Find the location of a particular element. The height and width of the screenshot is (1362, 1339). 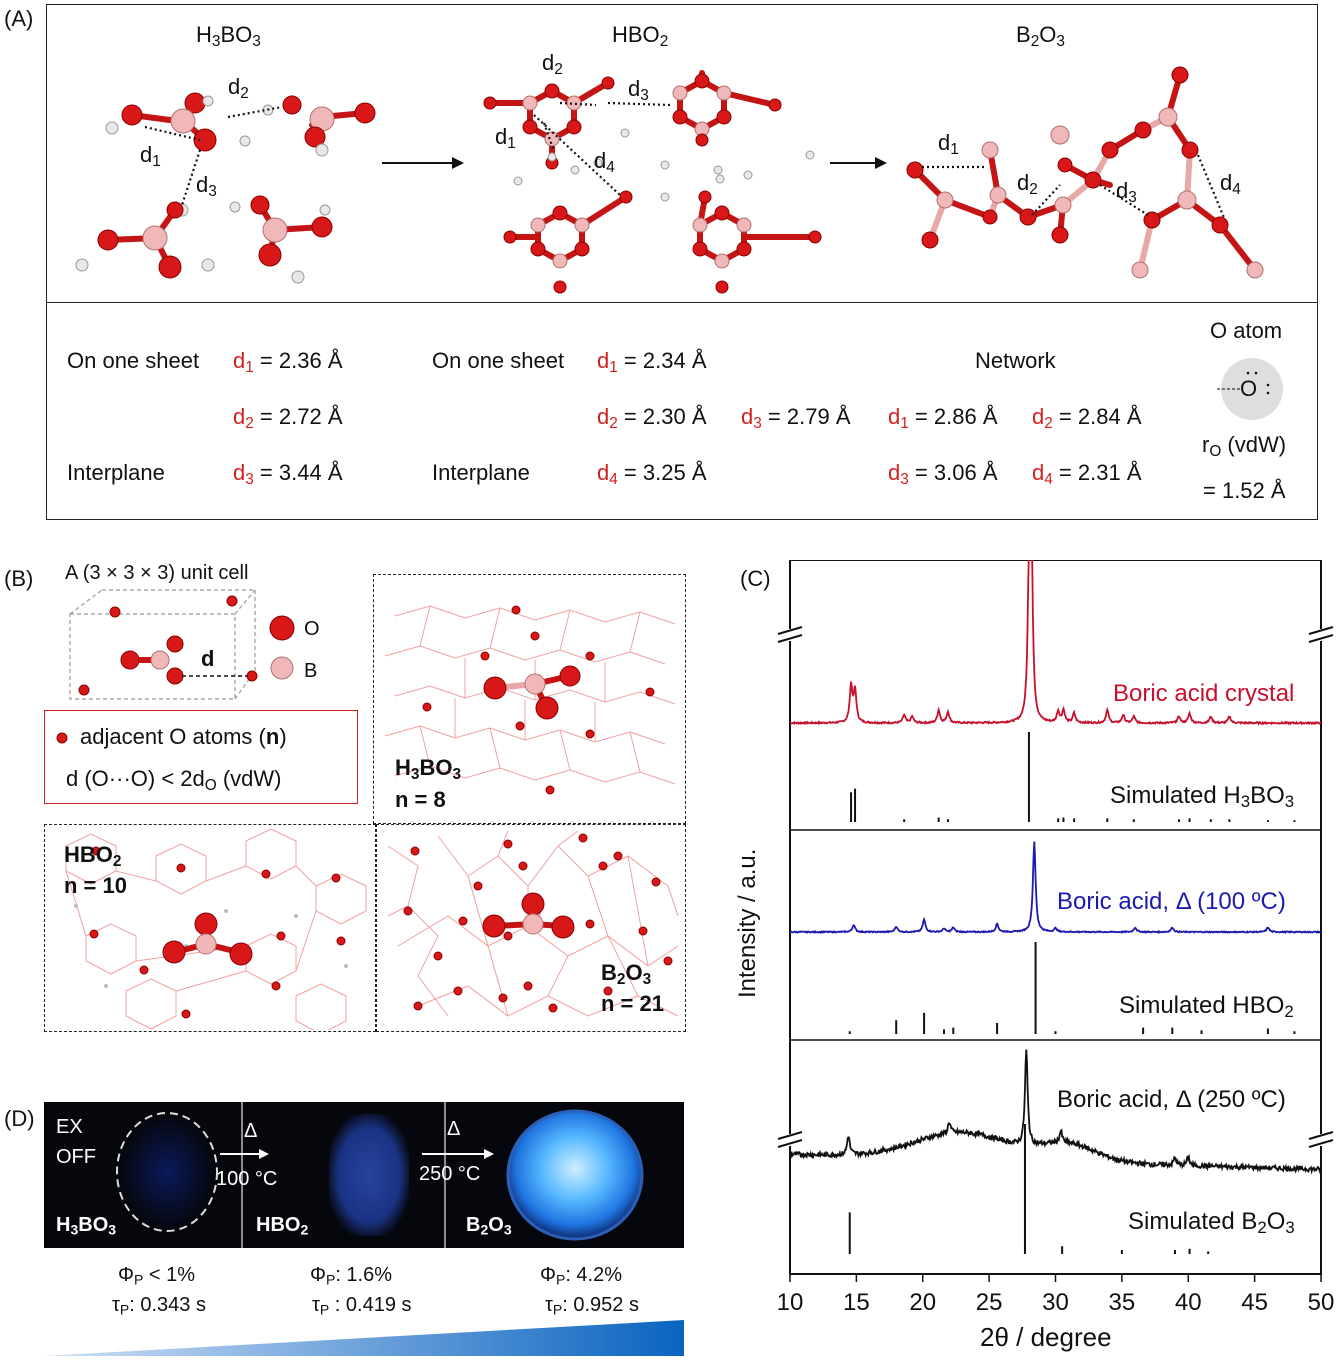

title-b2o3: B2O3 is located at coordinates (1040, 36).